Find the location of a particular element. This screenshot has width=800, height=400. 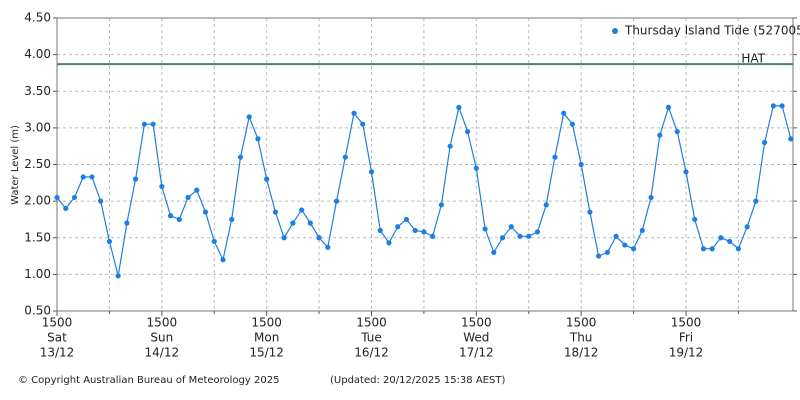

x-tick-date: 16/12 is located at coordinates (371, 353).